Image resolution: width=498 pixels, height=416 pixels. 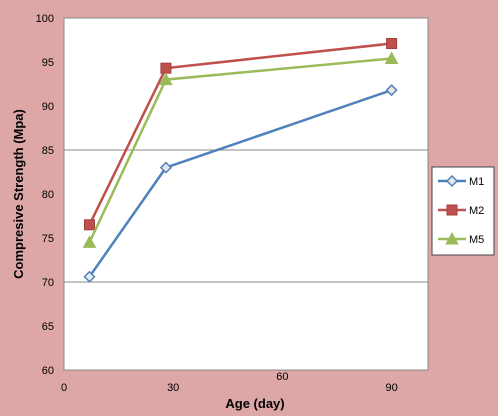 What do you see at coordinates (48, 283) in the screenshot?
I see `y-tick-label: 70` at bounding box center [48, 283].